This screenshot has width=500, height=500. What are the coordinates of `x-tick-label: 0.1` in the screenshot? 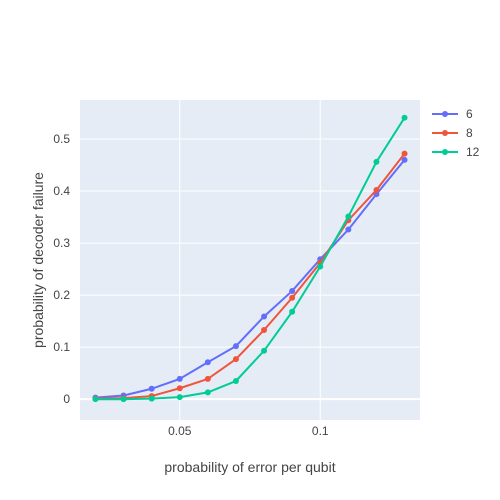 It's located at (320, 431).